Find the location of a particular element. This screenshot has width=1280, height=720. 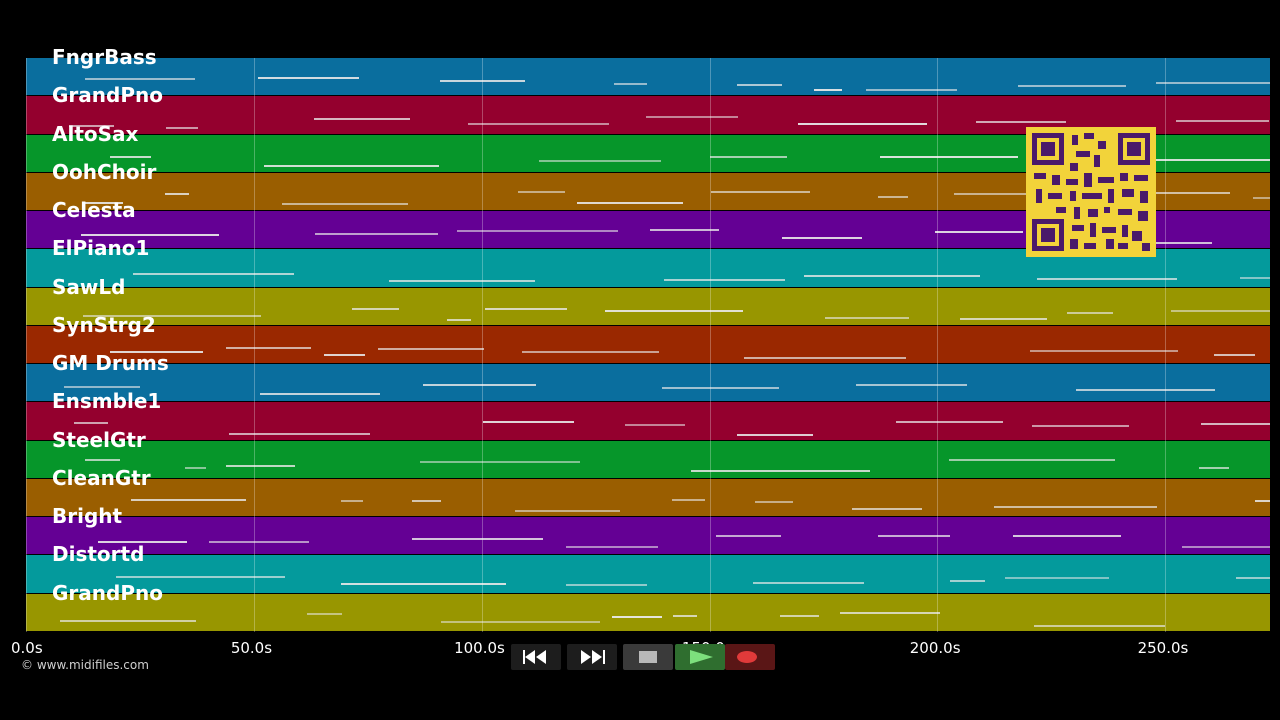

track-label: ElPiano1 is located at coordinates (101, 248).